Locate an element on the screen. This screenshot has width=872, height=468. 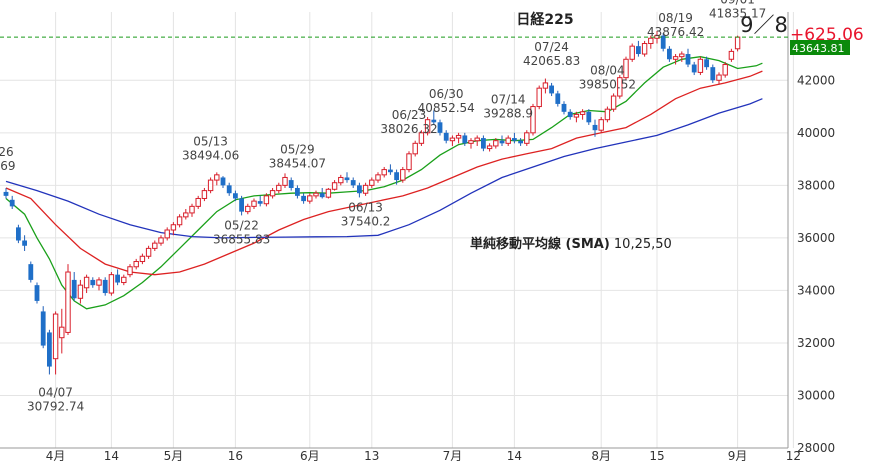
x-tick-label: 14 is located at coordinates (111, 456).